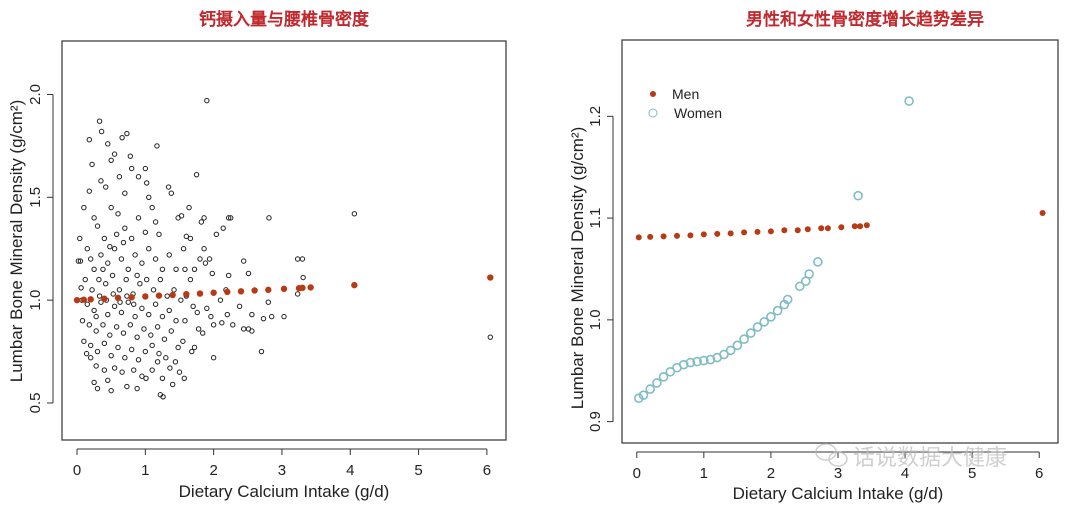 Image resolution: width=1080 pixels, height=505 pixels. I want to click on left-y-tick-label: 1.0, so click(35, 300).